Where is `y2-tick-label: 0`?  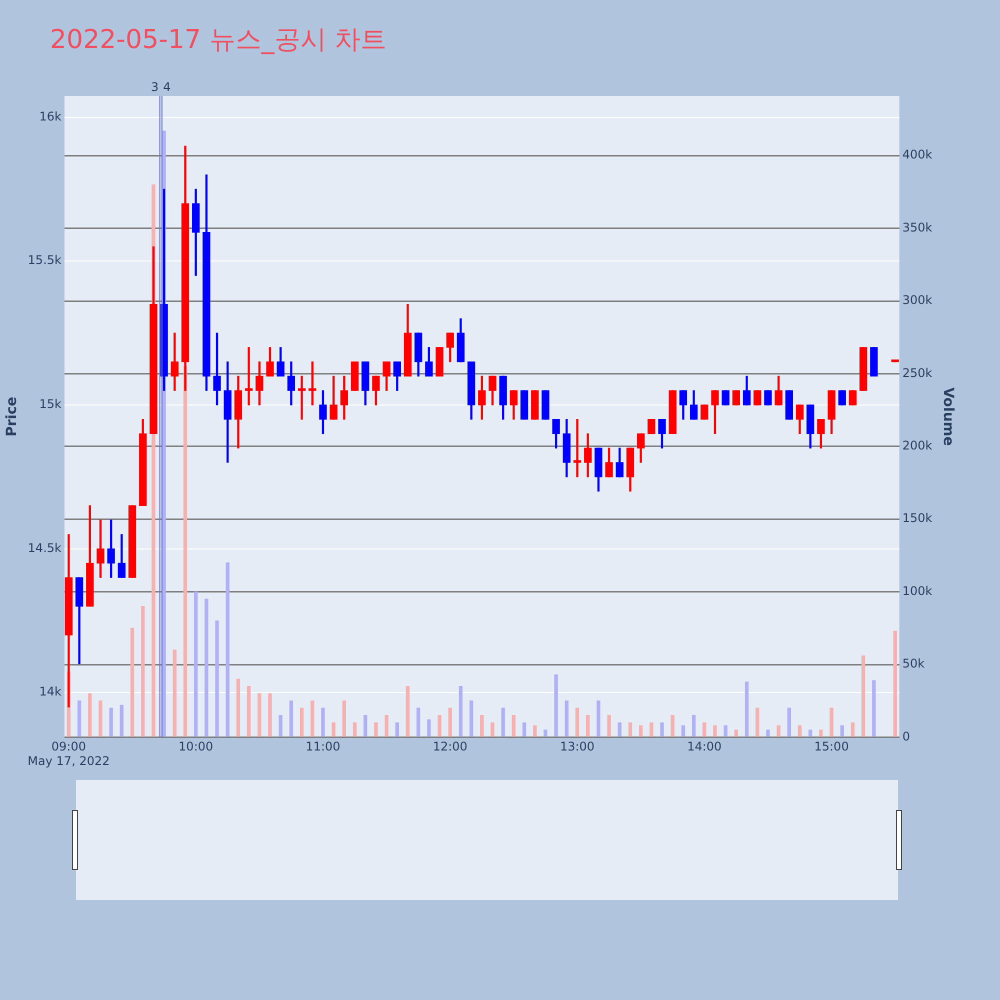
y2-tick-label: 0 is located at coordinates (906, 736).